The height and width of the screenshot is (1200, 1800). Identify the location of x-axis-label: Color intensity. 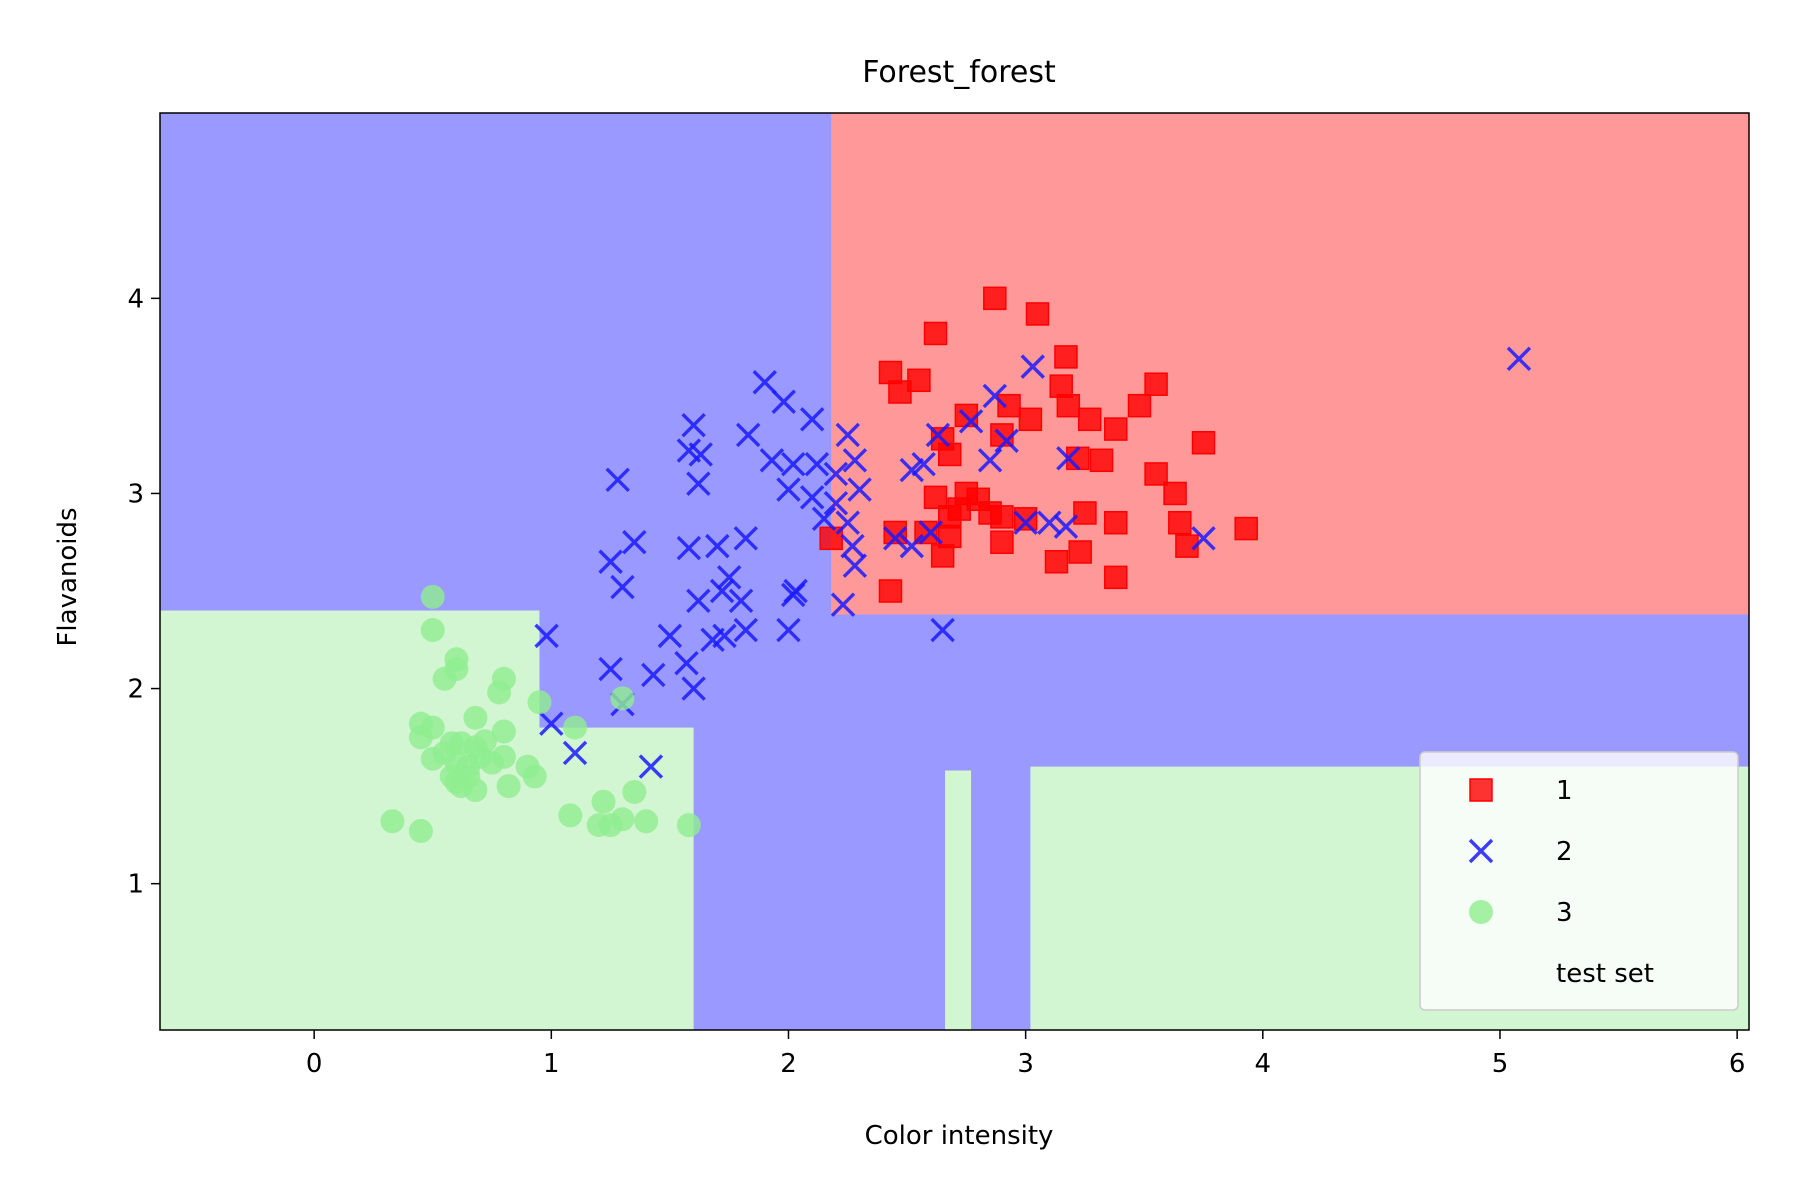
(959, 1136).